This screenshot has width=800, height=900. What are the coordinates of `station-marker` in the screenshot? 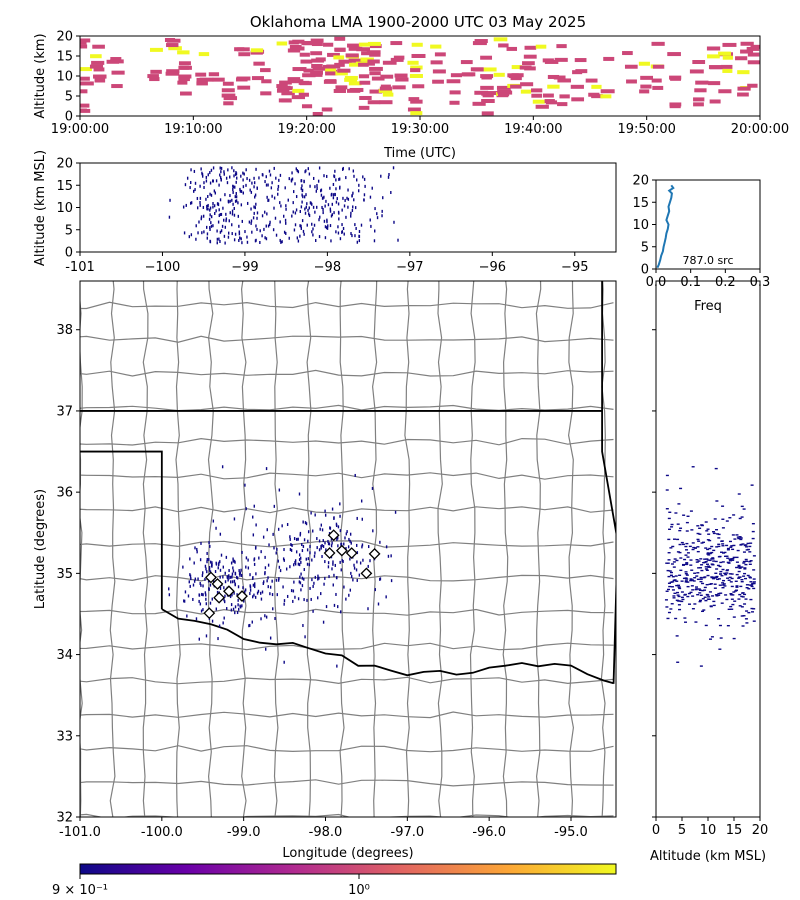 It's located at (374, 553).